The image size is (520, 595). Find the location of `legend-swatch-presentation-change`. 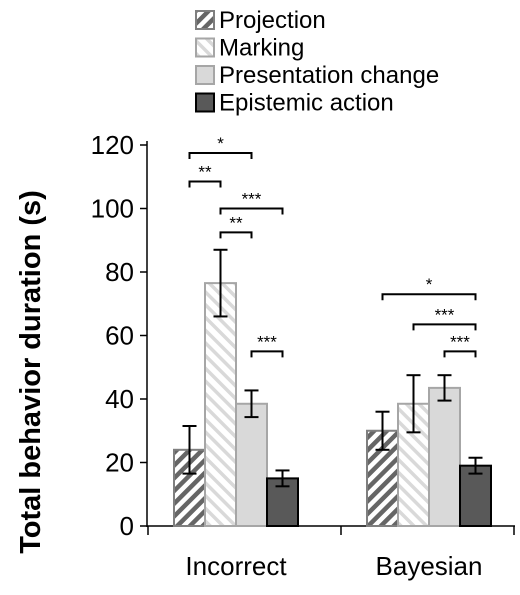

legend-swatch-presentation-change is located at coordinates (205, 75).